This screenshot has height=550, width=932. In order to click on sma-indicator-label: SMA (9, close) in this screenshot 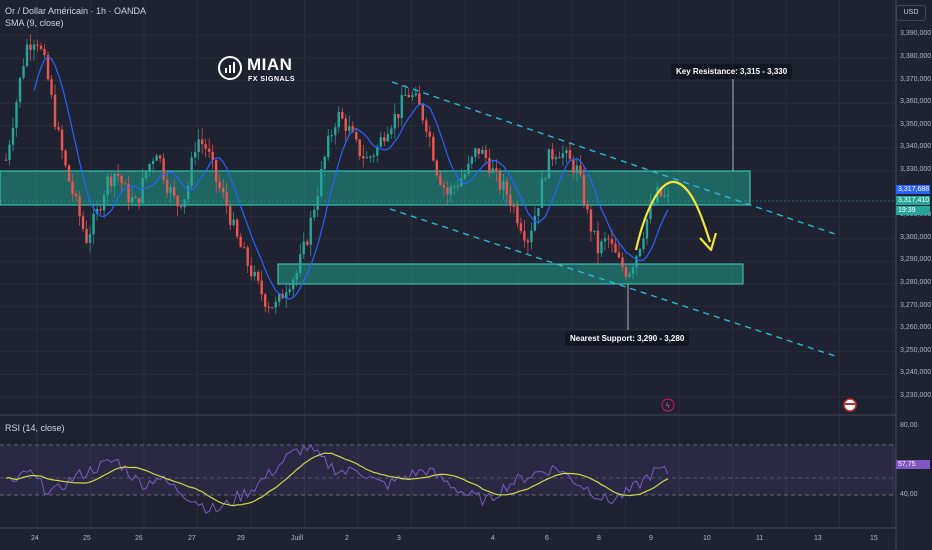, I will do `click(34, 23)`.